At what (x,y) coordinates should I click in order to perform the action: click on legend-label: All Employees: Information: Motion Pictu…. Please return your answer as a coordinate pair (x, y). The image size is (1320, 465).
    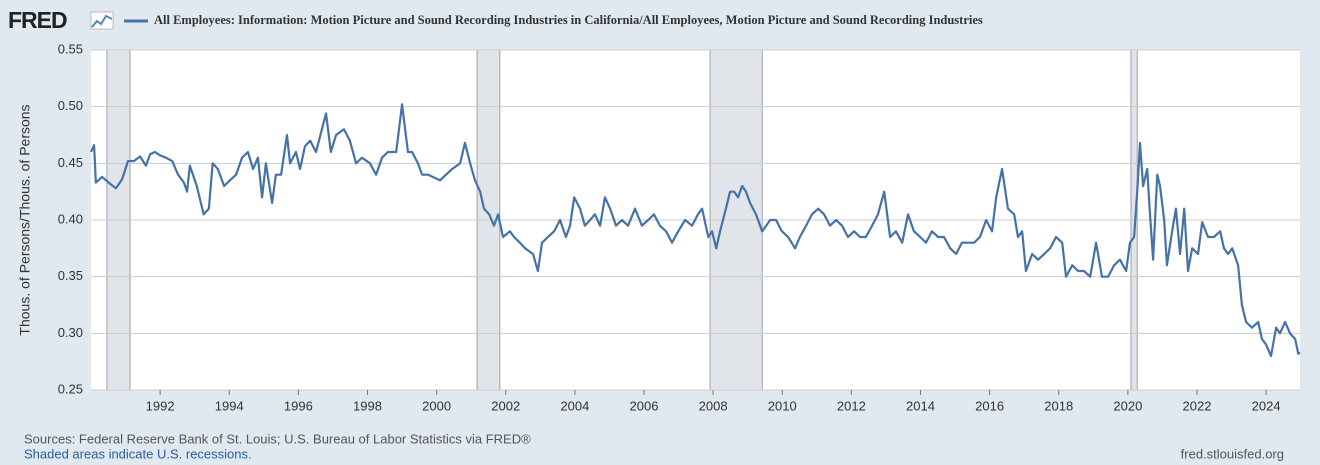
    Looking at the image, I should click on (568, 20).